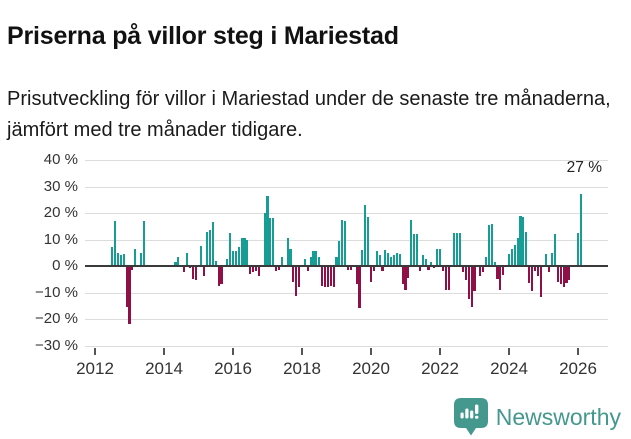  I want to click on latest-value-label: 27 %, so click(584, 167).